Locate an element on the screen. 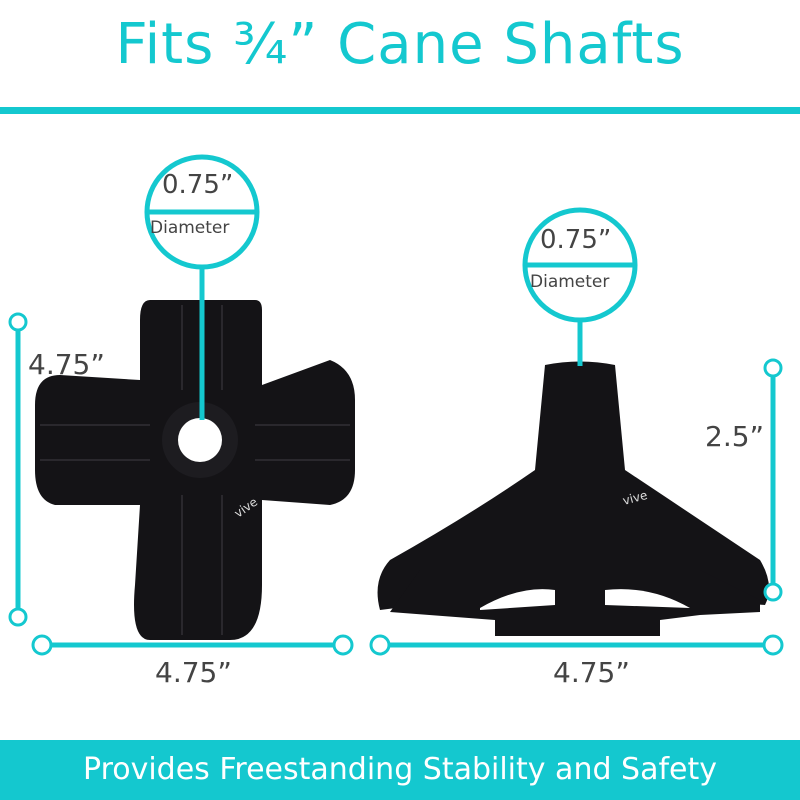 The width and height of the screenshot is (800, 800). right-callout-label: Diameter is located at coordinates (570, 282).